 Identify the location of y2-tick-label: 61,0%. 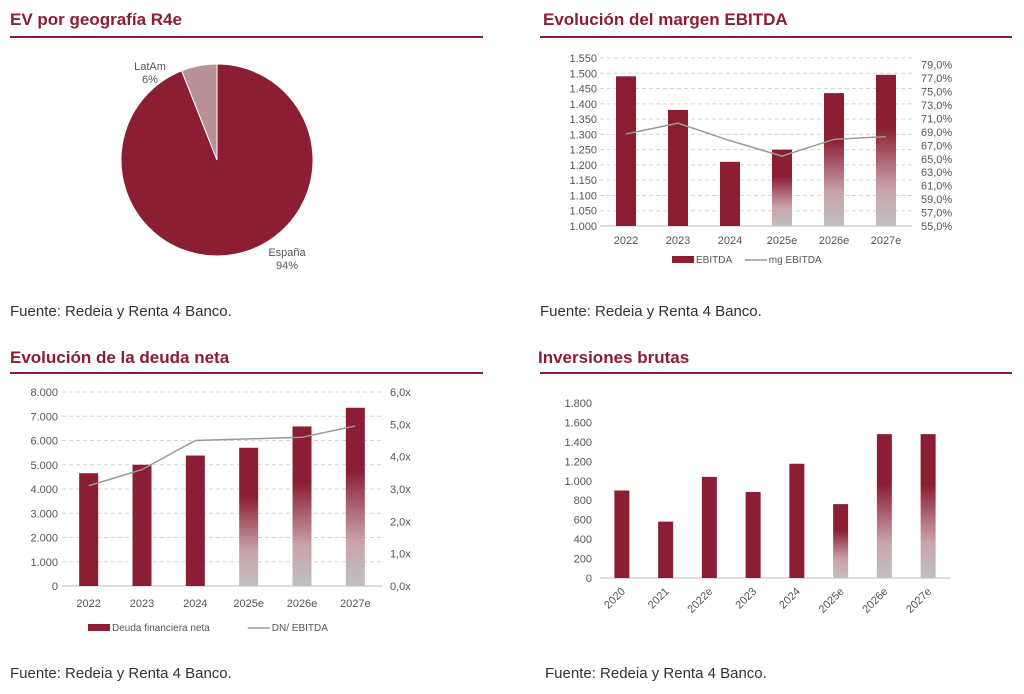
(936, 187).